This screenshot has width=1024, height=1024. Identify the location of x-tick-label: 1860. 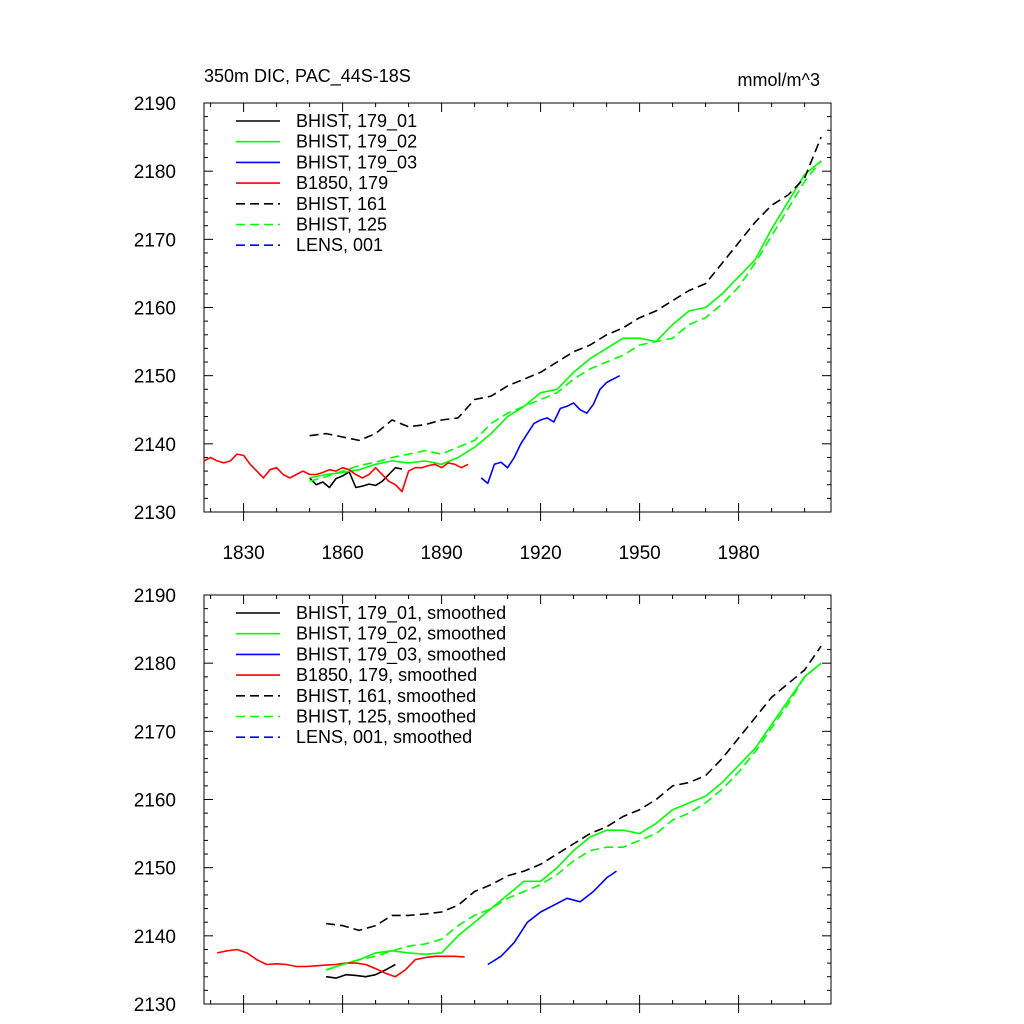
(342, 553).